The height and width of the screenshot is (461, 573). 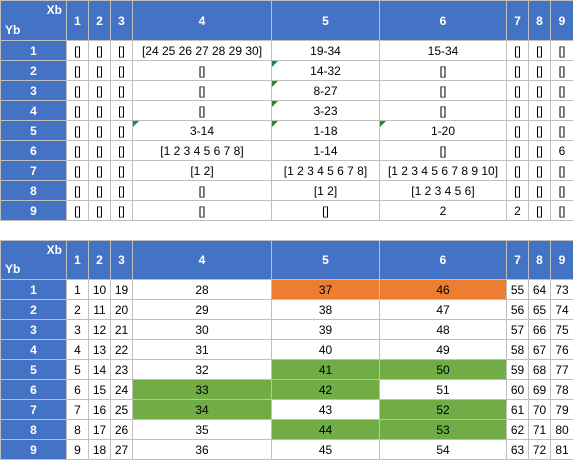 What do you see at coordinates (561, 289) in the screenshot?
I see `grid-cell: 73` at bounding box center [561, 289].